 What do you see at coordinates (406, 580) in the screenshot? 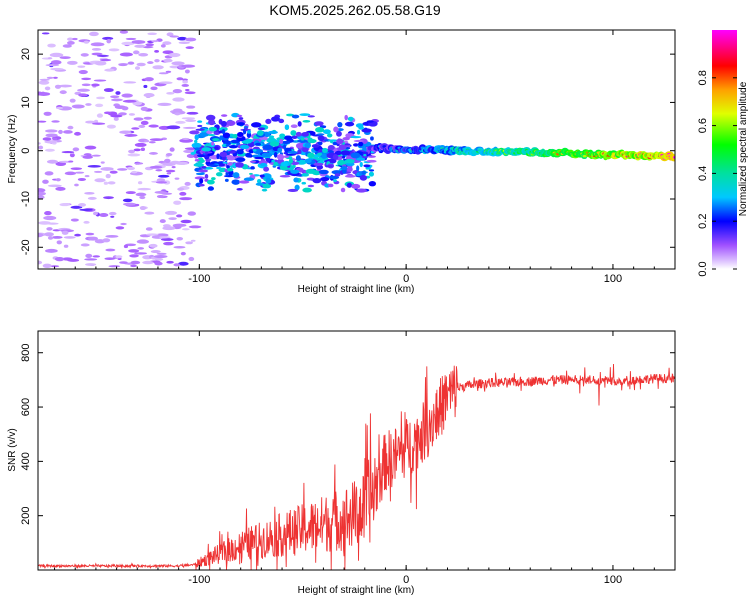
I see `x-tick-label: 0` at bounding box center [406, 580].